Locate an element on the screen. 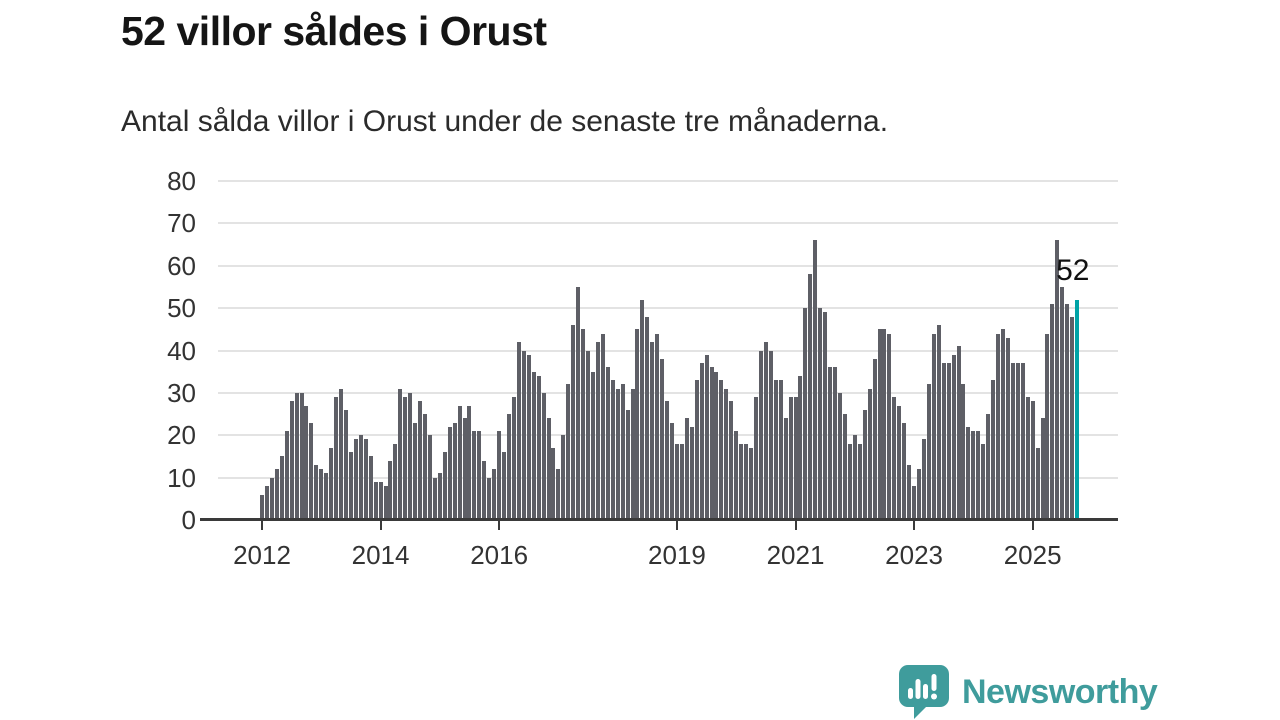 The height and width of the screenshot is (720, 1280). x-tick-2012 is located at coordinates (262, 525).